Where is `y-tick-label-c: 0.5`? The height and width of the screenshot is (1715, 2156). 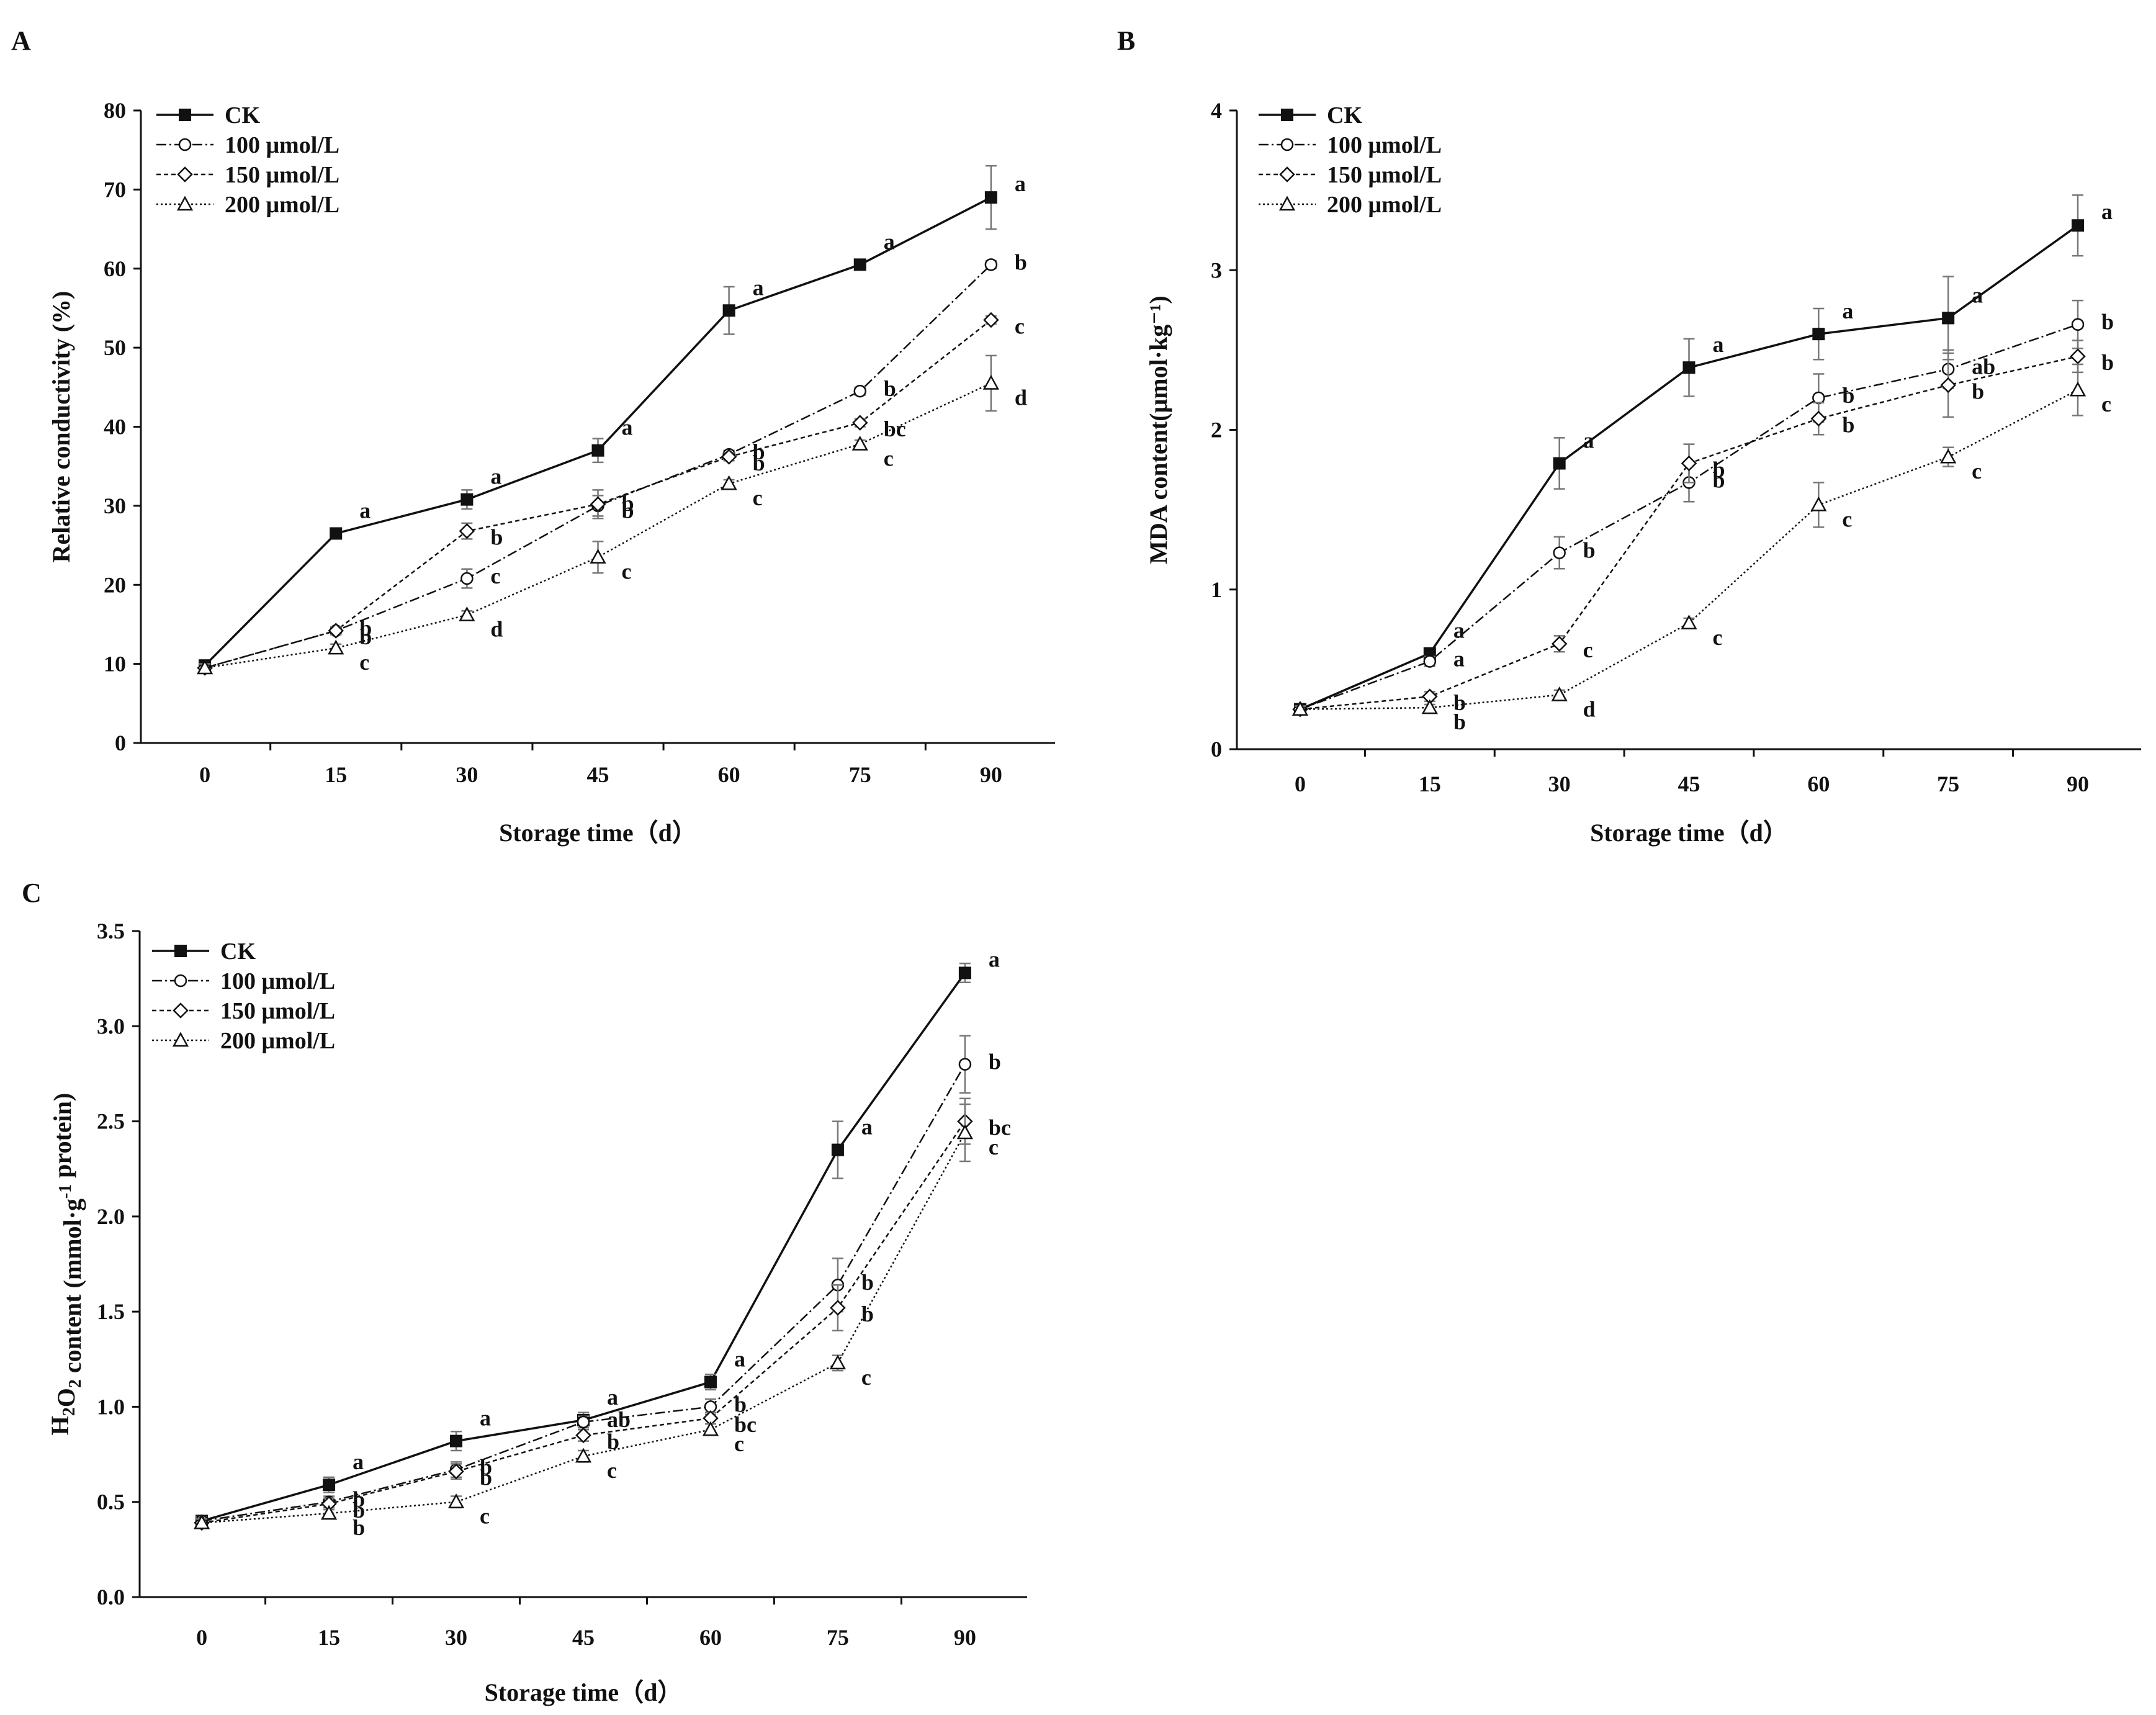 y-tick-label-c: 0.5 is located at coordinates (111, 1502).